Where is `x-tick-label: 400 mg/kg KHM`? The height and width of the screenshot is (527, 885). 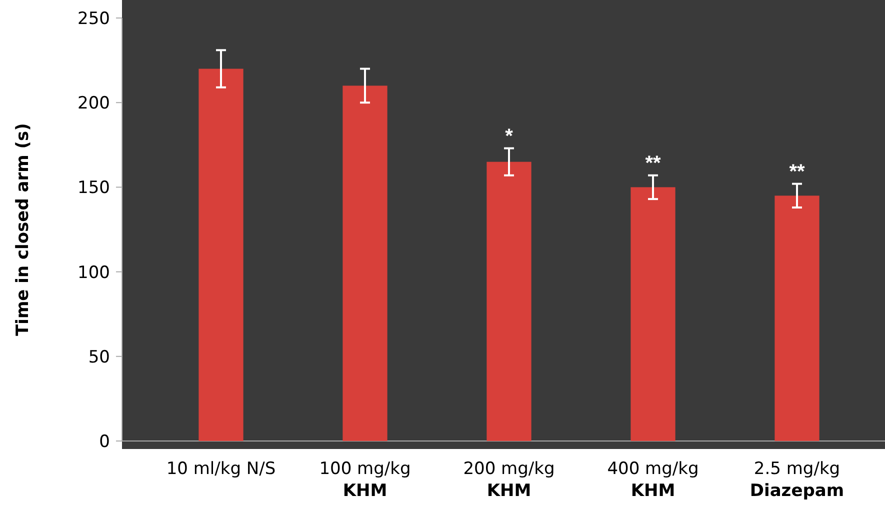 x-tick-label: 400 mg/kg KHM is located at coordinates (653, 480).